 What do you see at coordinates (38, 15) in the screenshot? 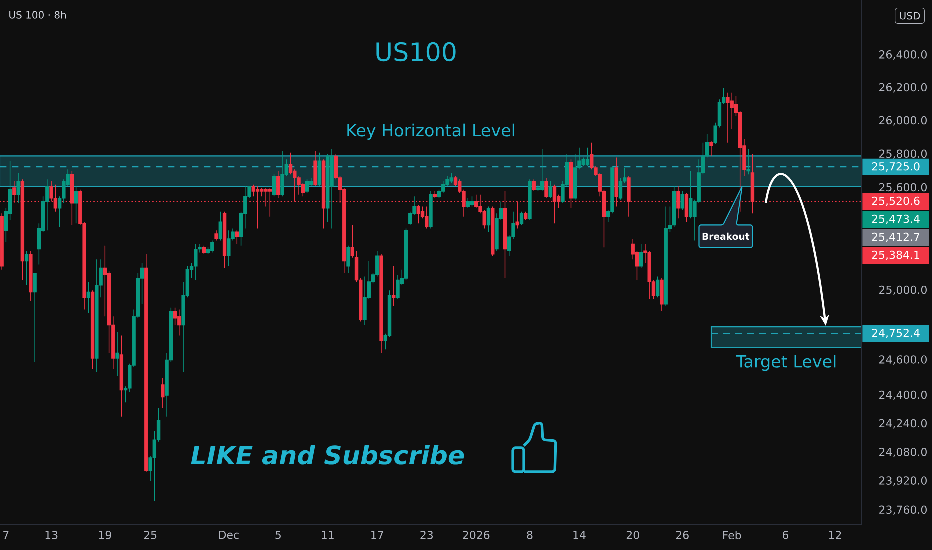
I see `text: US 100 · 8h` at bounding box center [38, 15].